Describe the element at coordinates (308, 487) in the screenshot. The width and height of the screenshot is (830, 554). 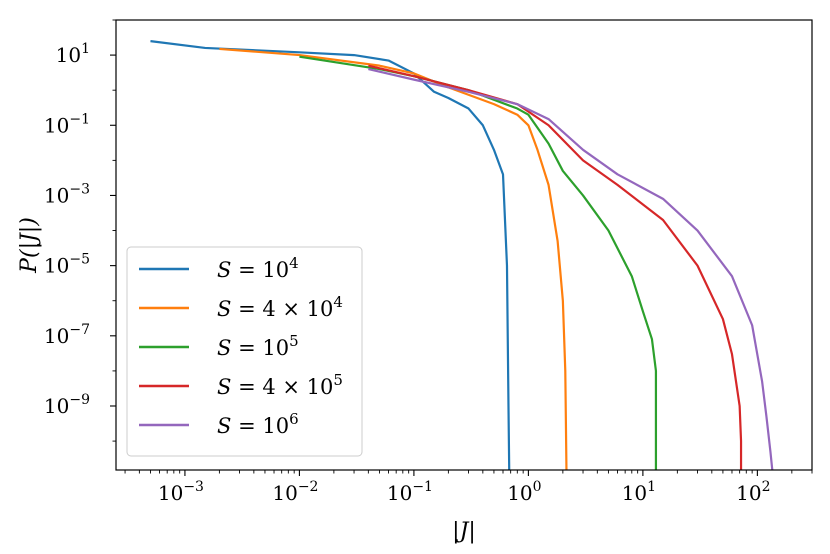
I see `x-tick-exponent: −2` at that location.